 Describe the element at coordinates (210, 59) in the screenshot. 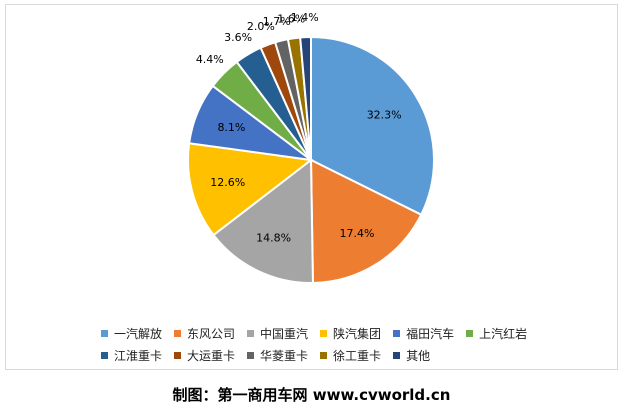

I see `pie-data-label: 4.4%` at that location.